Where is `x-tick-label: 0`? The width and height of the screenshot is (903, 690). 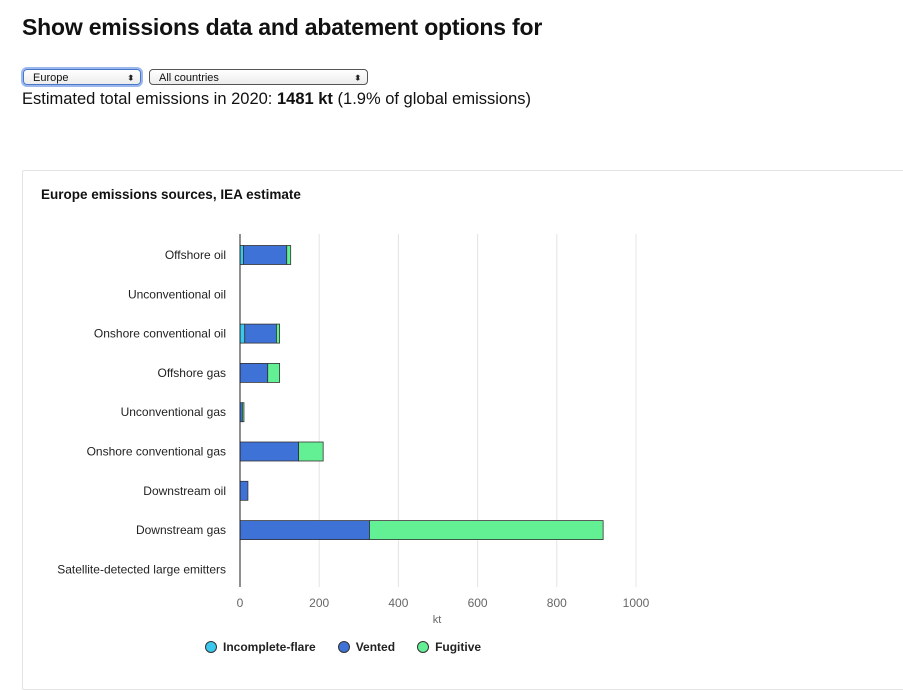
x-tick-label: 0 is located at coordinates (240, 603).